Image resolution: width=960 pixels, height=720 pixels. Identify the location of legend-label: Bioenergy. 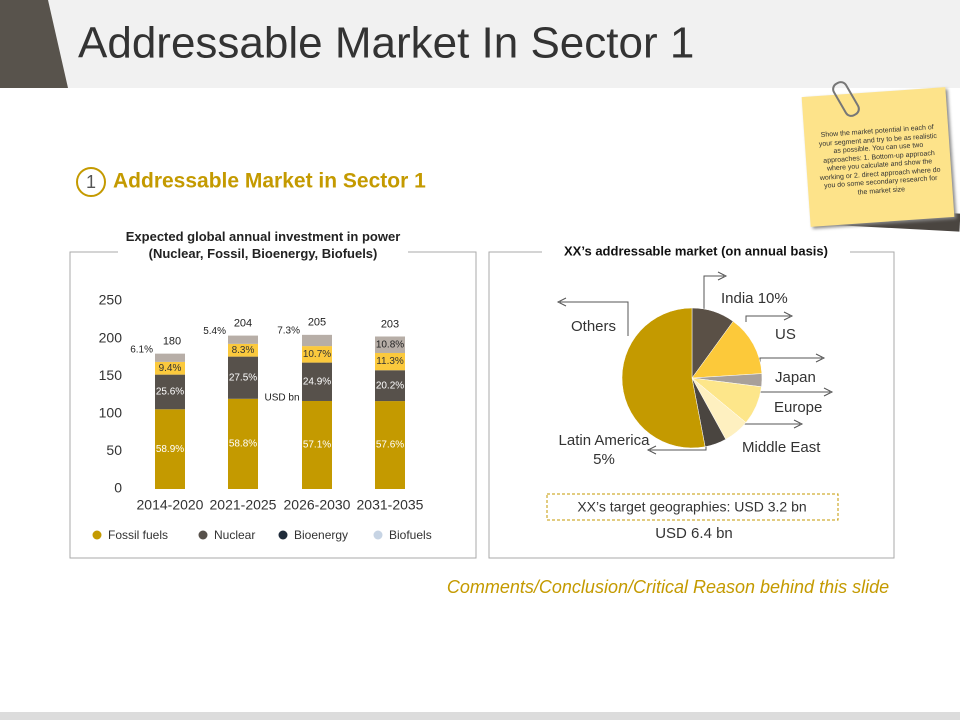
(321, 535).